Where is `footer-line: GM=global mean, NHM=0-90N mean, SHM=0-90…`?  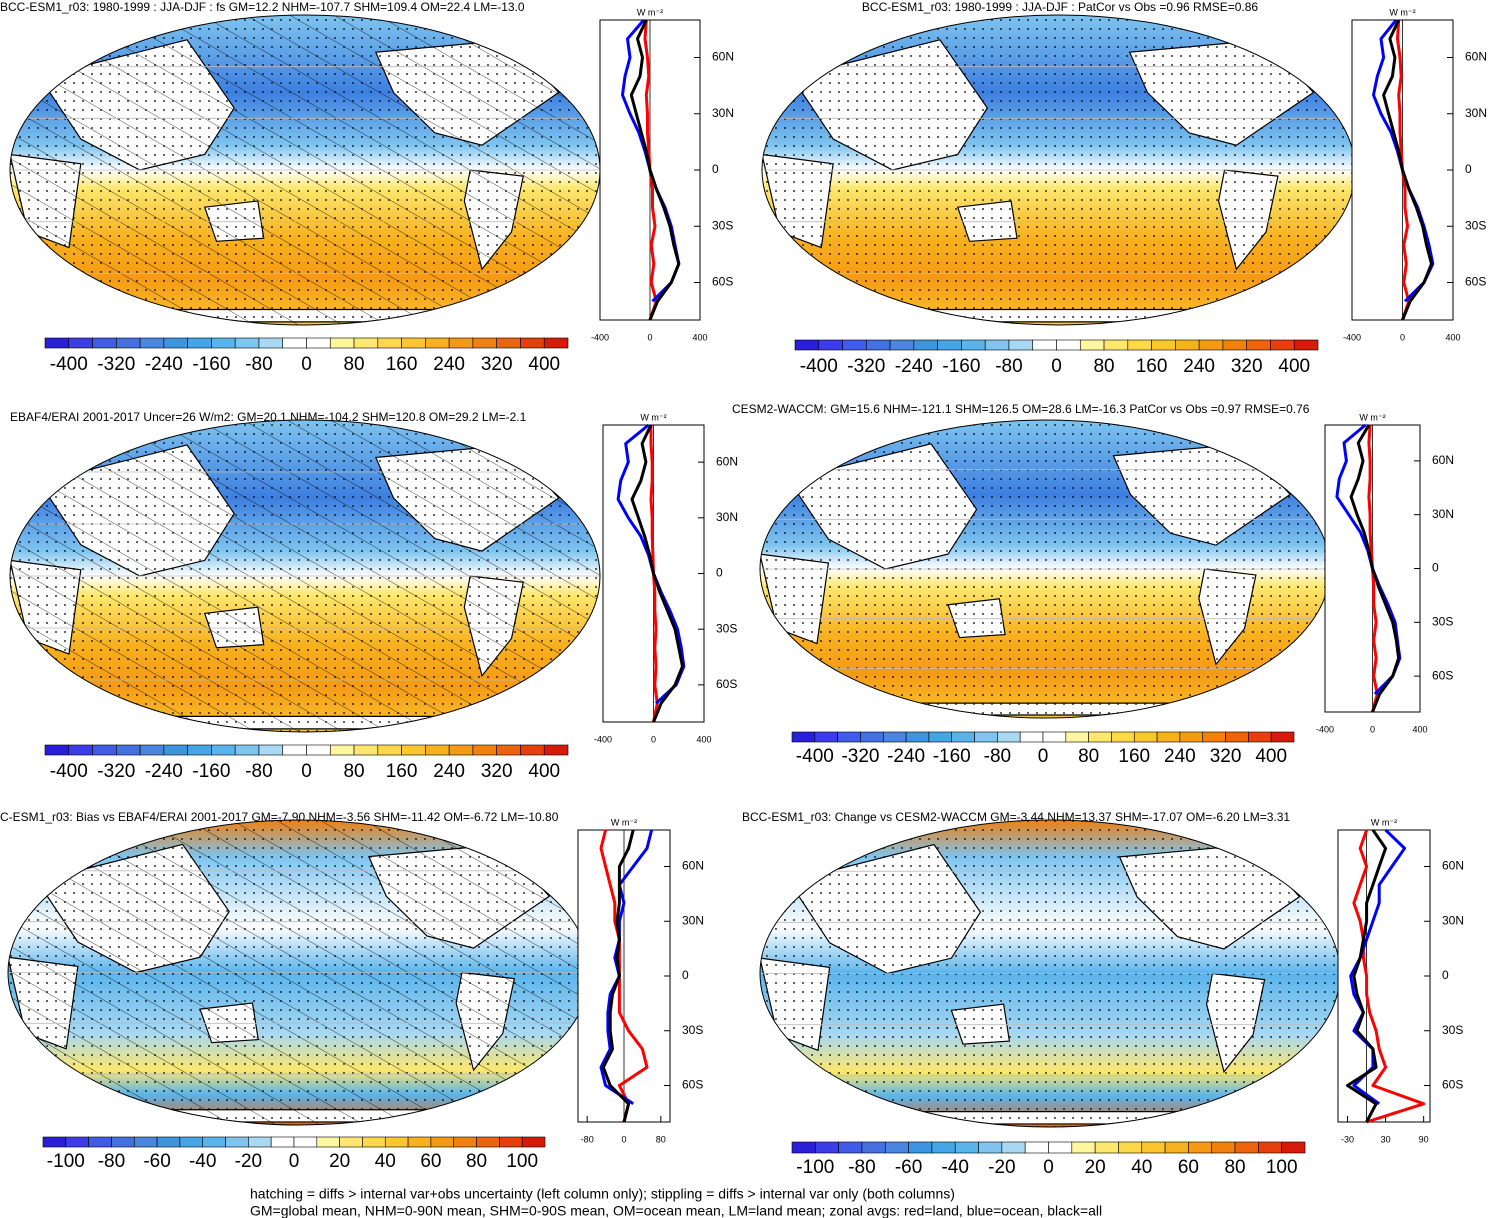 footer-line: GM=global mean, NHM=0-90N mean, SHM=0-90… is located at coordinates (676, 1210).